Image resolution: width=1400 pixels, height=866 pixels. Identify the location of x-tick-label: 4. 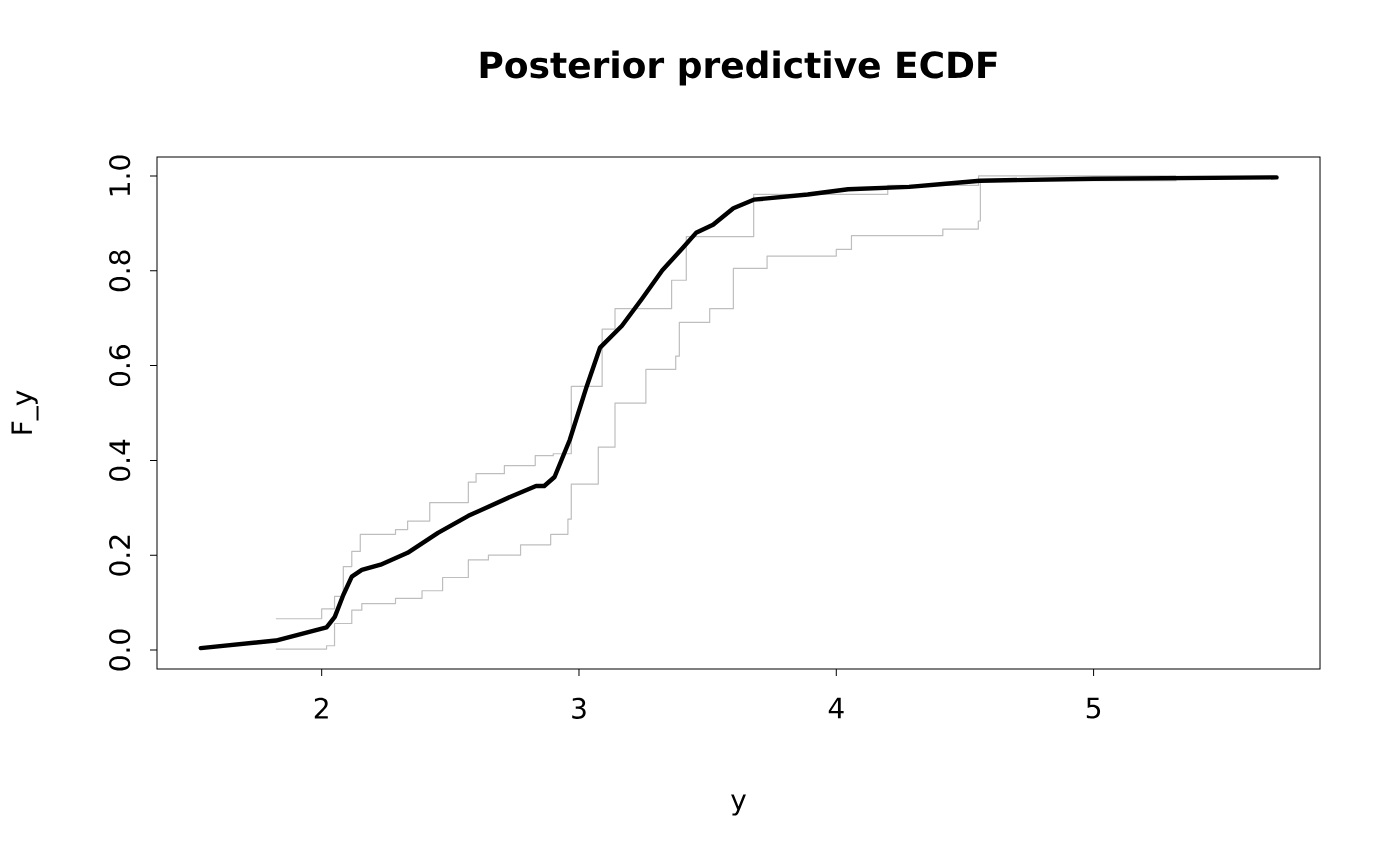
(836, 708).